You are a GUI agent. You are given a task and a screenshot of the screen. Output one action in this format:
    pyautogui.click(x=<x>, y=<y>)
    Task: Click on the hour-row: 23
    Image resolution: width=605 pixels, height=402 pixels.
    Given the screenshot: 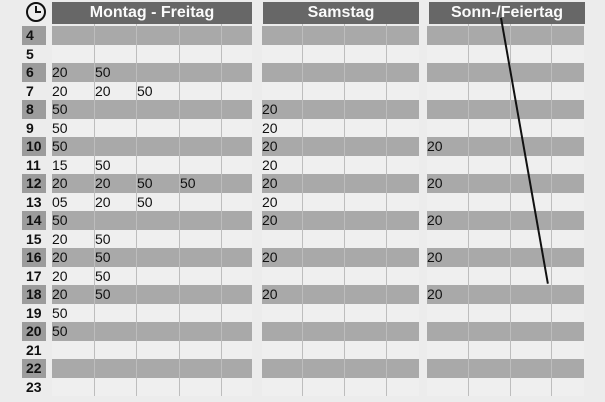 What is the action you would take?
    pyautogui.click(x=302, y=386)
    